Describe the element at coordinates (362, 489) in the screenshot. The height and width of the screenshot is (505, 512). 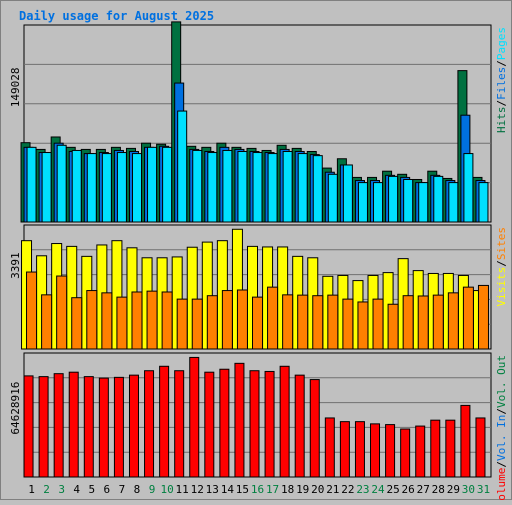
I see `day-label-23: 23` at that location.